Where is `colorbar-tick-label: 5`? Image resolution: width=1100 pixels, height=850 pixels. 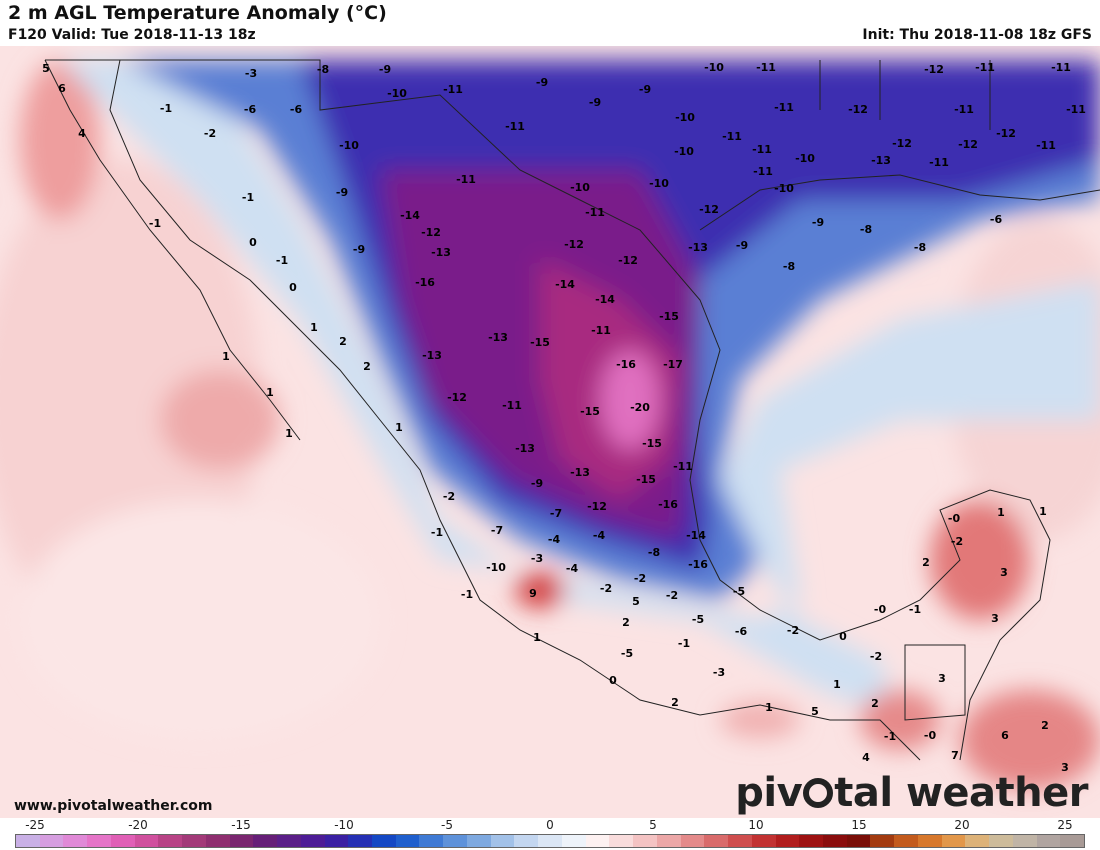 colorbar-tick-label: 5 is located at coordinates (653, 825).